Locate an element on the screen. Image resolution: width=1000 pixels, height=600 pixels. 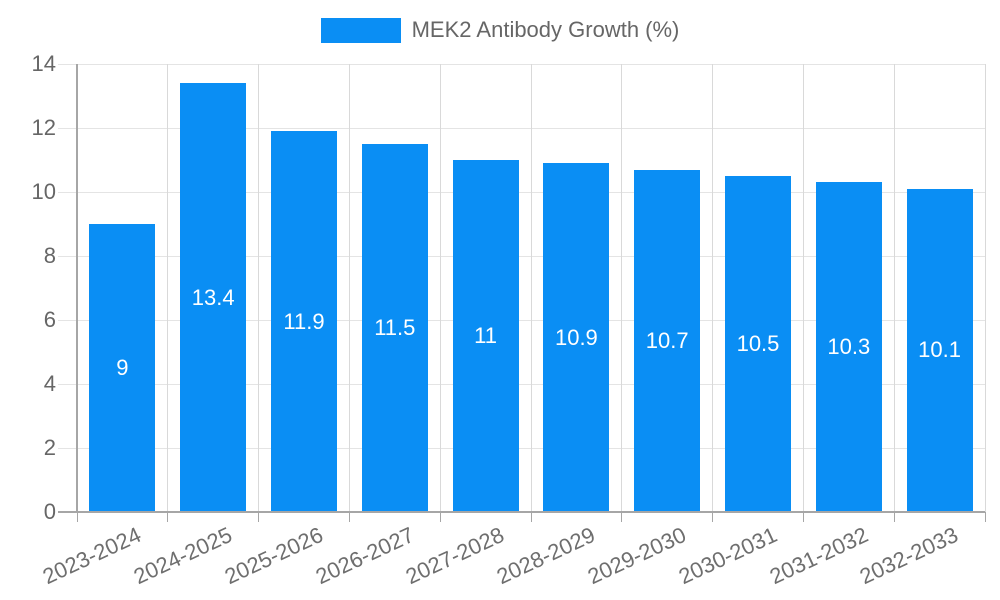
x-axis-label: 2023-2024 is located at coordinates (92, 556).